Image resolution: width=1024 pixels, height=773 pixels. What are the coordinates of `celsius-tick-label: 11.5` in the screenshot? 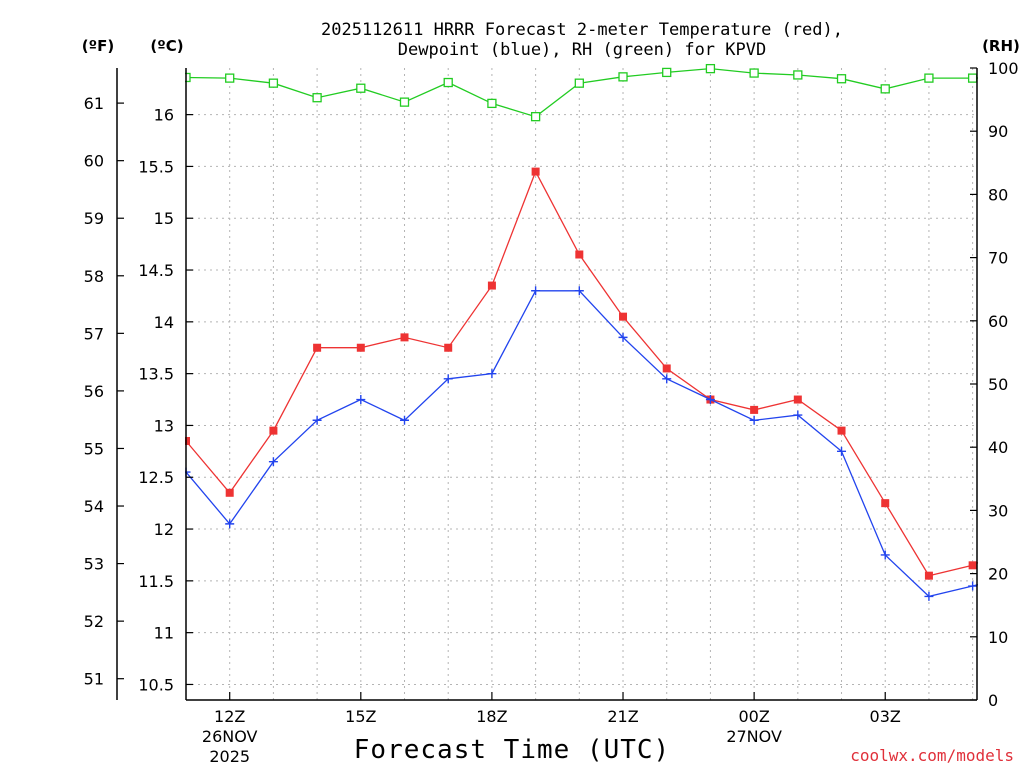 It's located at (156, 581).